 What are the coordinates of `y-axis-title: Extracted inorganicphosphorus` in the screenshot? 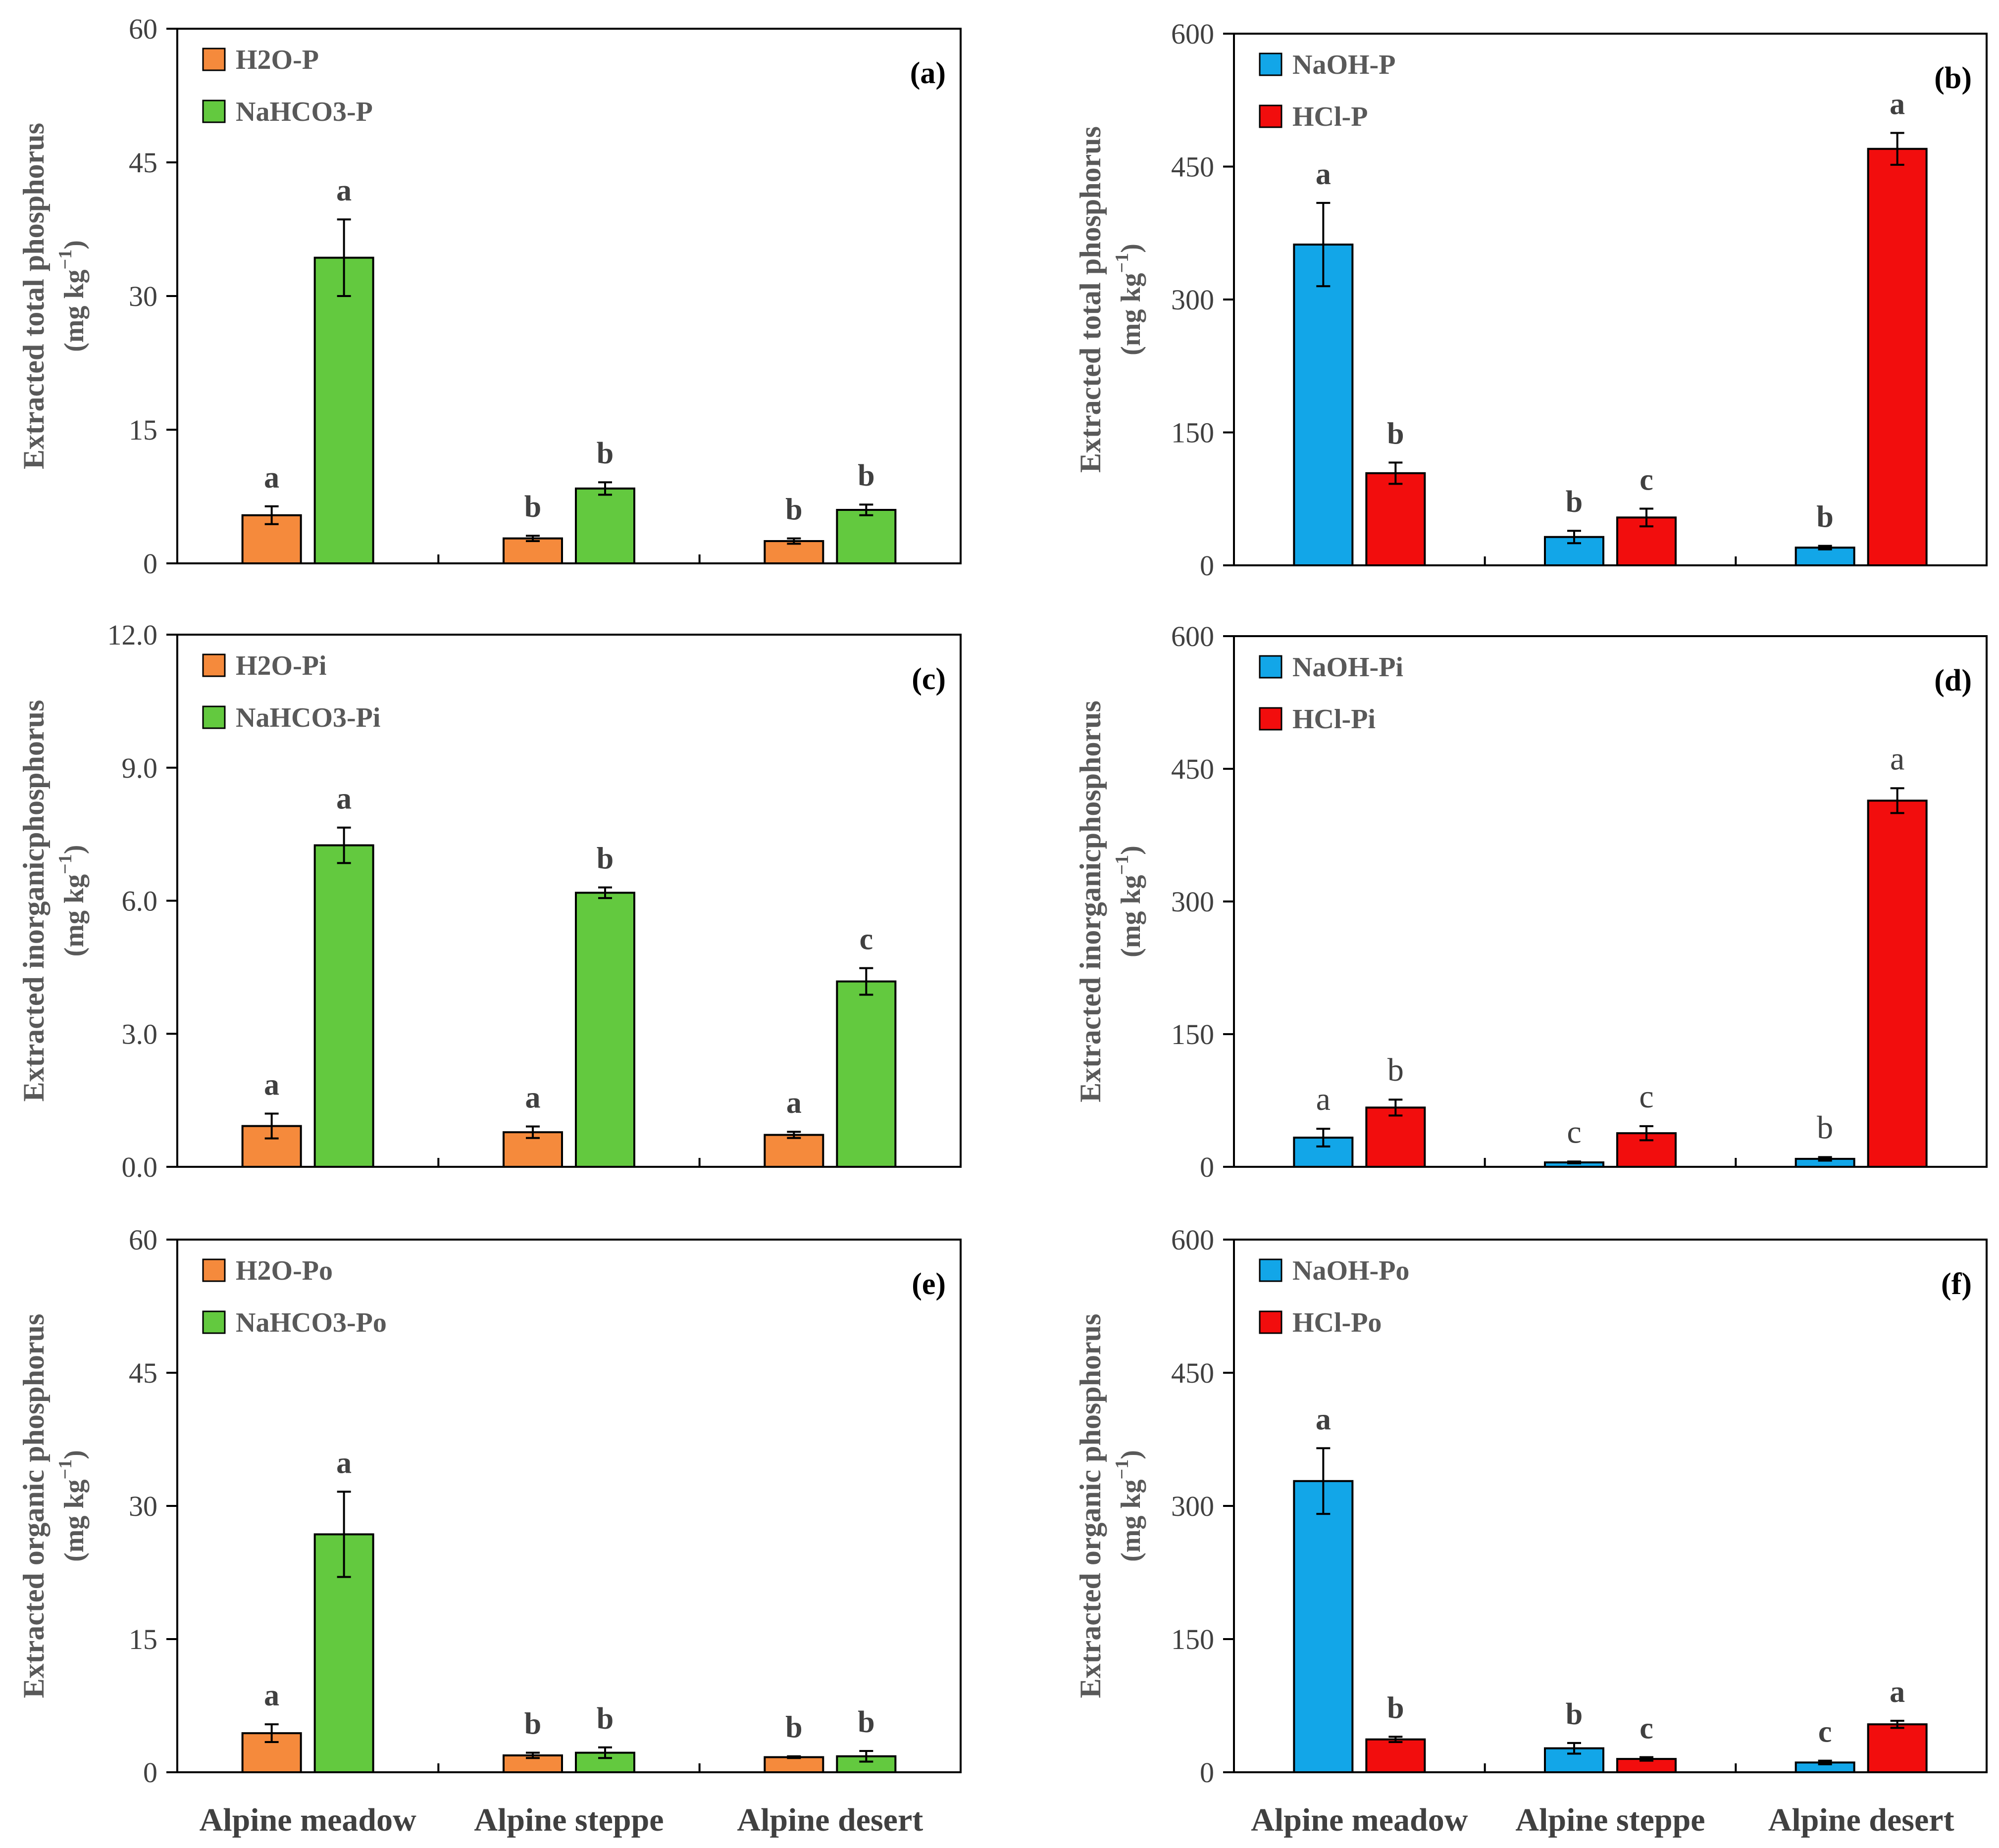 It's located at (1090, 901).